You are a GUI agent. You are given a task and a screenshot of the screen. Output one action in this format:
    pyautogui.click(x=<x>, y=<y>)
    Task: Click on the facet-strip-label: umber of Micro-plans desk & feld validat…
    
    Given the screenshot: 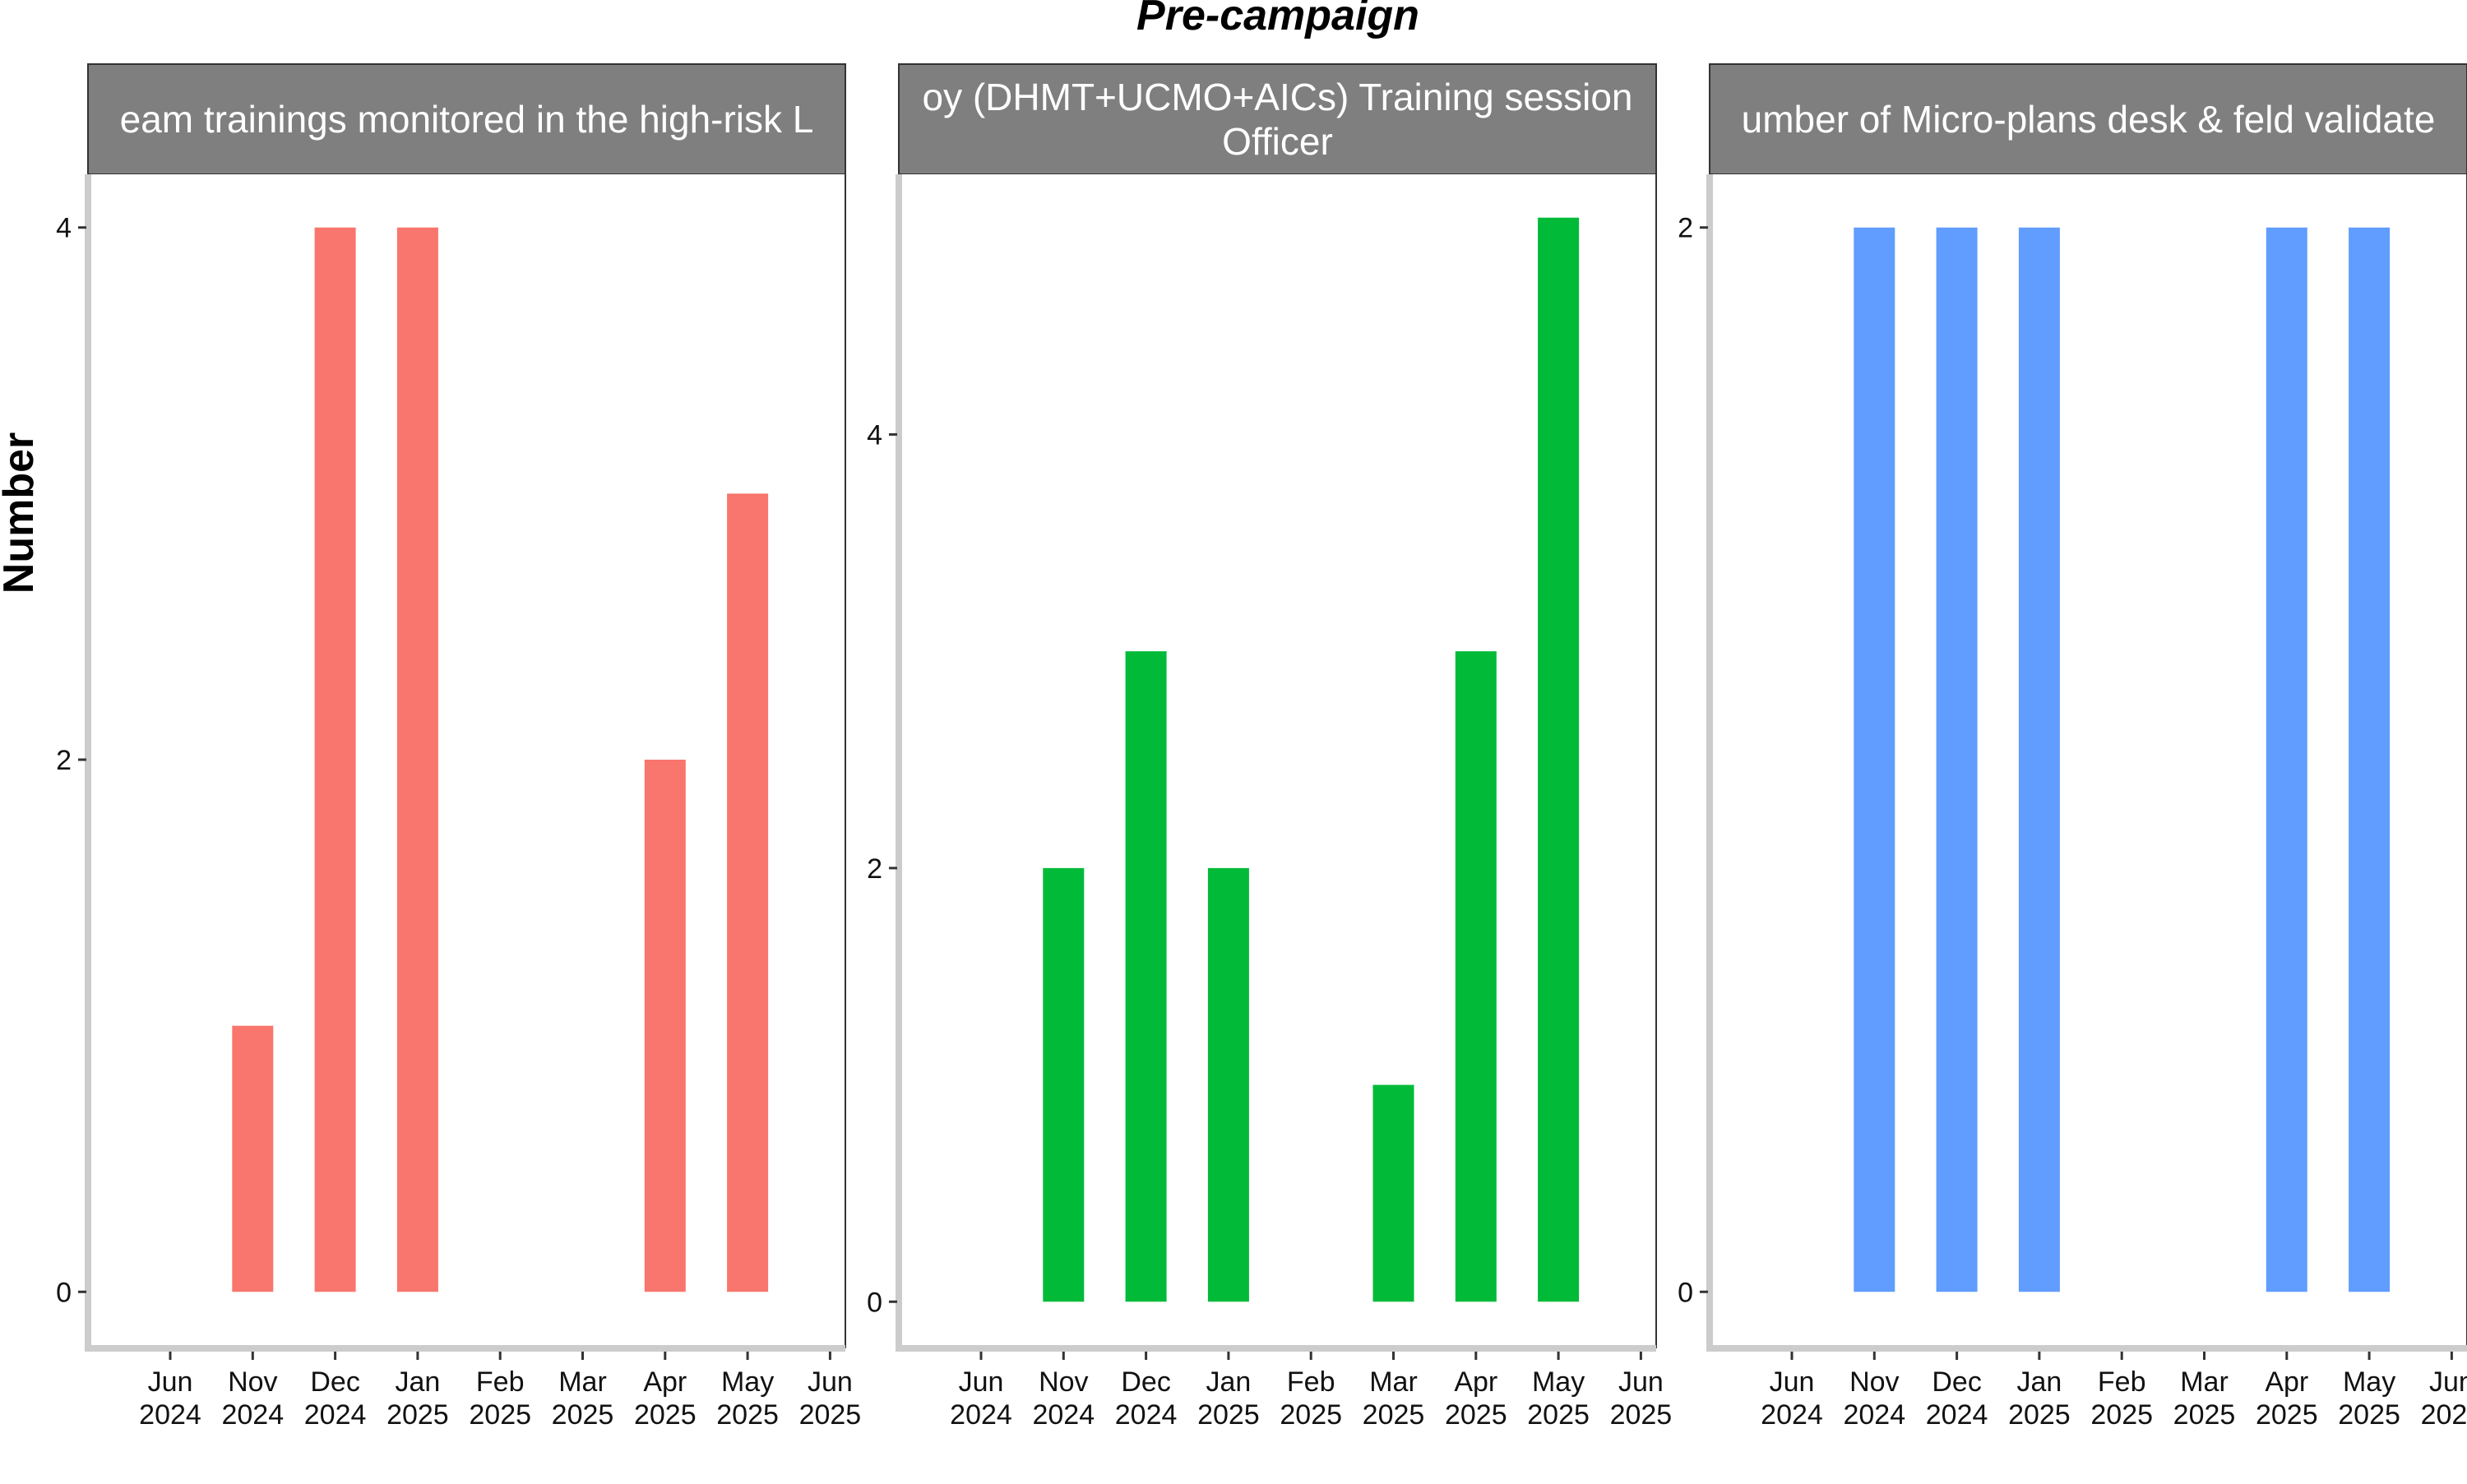 What is the action you would take?
    pyautogui.click(x=2089, y=120)
    